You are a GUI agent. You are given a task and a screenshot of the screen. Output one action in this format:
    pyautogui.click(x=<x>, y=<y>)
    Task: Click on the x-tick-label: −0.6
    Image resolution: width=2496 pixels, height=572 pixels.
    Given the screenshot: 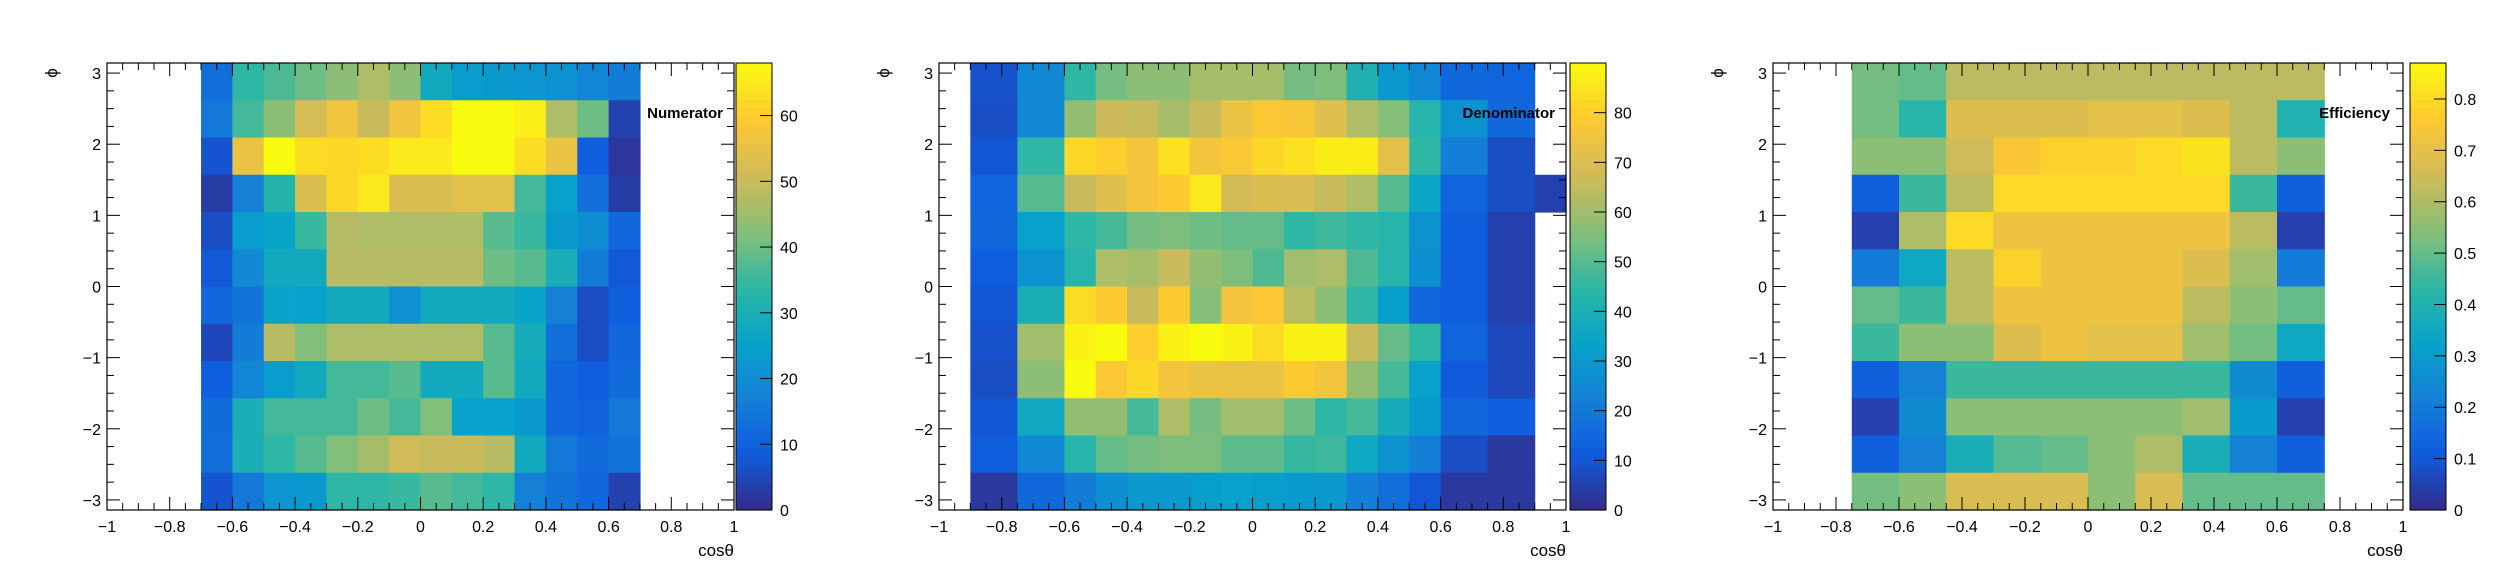 What is the action you would take?
    pyautogui.click(x=233, y=527)
    